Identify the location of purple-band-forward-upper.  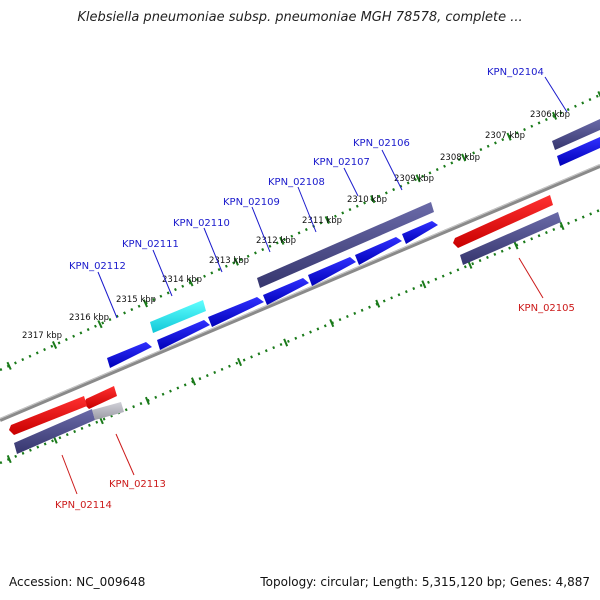
(345, 245).